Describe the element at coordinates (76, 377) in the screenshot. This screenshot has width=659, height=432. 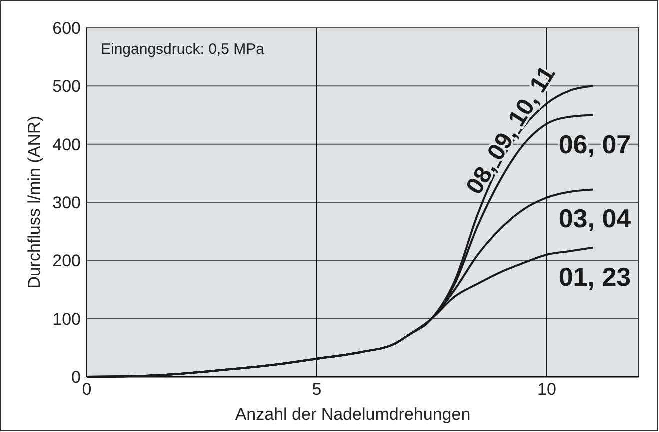
I see `y-tick-label: 0` at that location.